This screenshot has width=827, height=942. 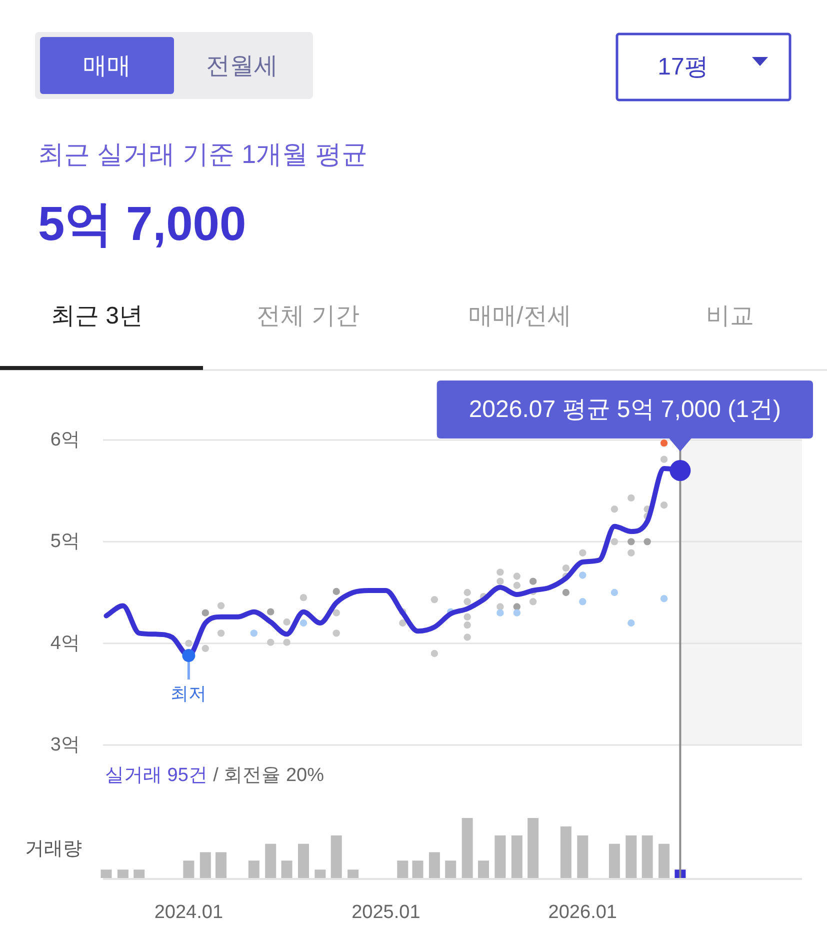 What do you see at coordinates (242, 66) in the screenshot?
I see `text: 전월세` at bounding box center [242, 66].